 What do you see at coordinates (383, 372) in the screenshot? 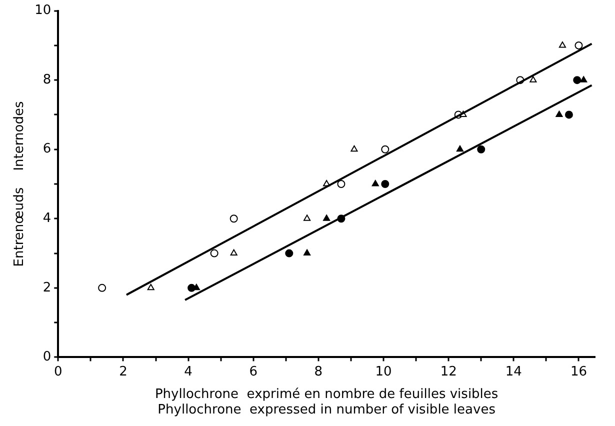
I see `x-tick-label: 10` at bounding box center [383, 372].